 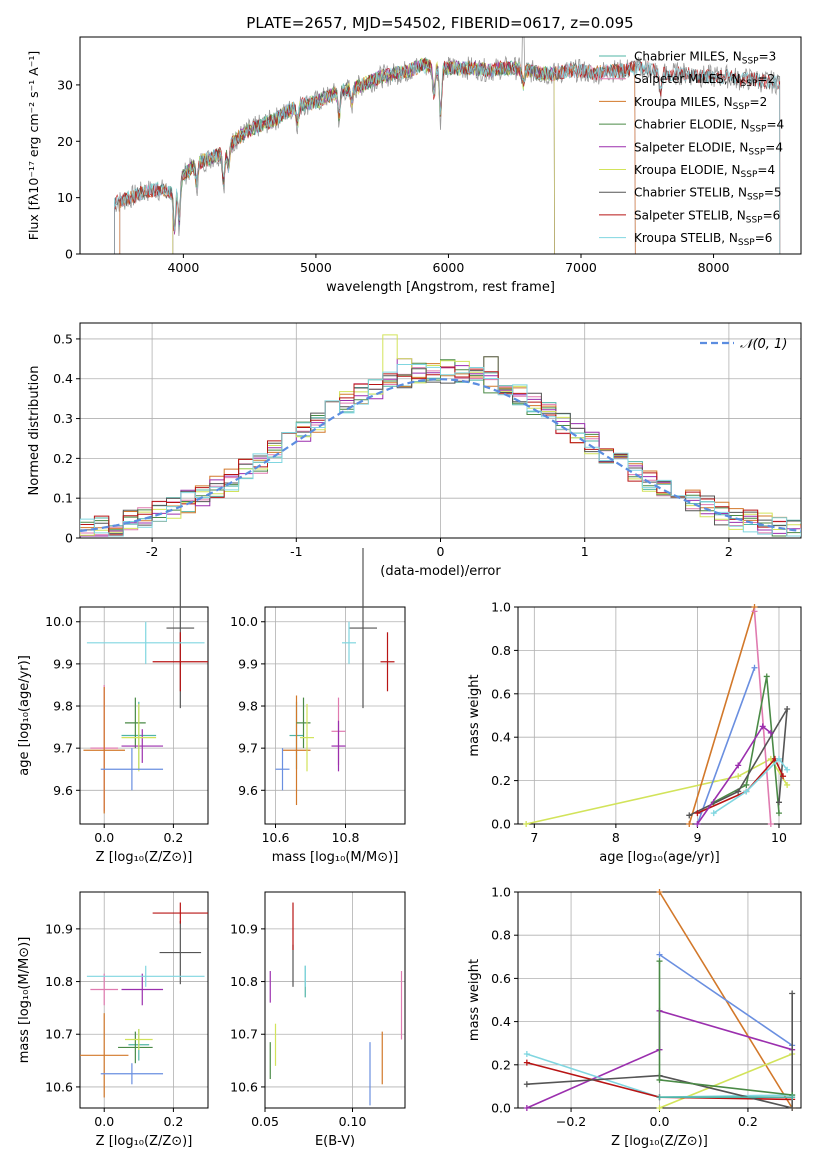 What do you see at coordinates (501, 607) in the screenshot?
I see `tick-label-y: 1.0` at bounding box center [501, 607].